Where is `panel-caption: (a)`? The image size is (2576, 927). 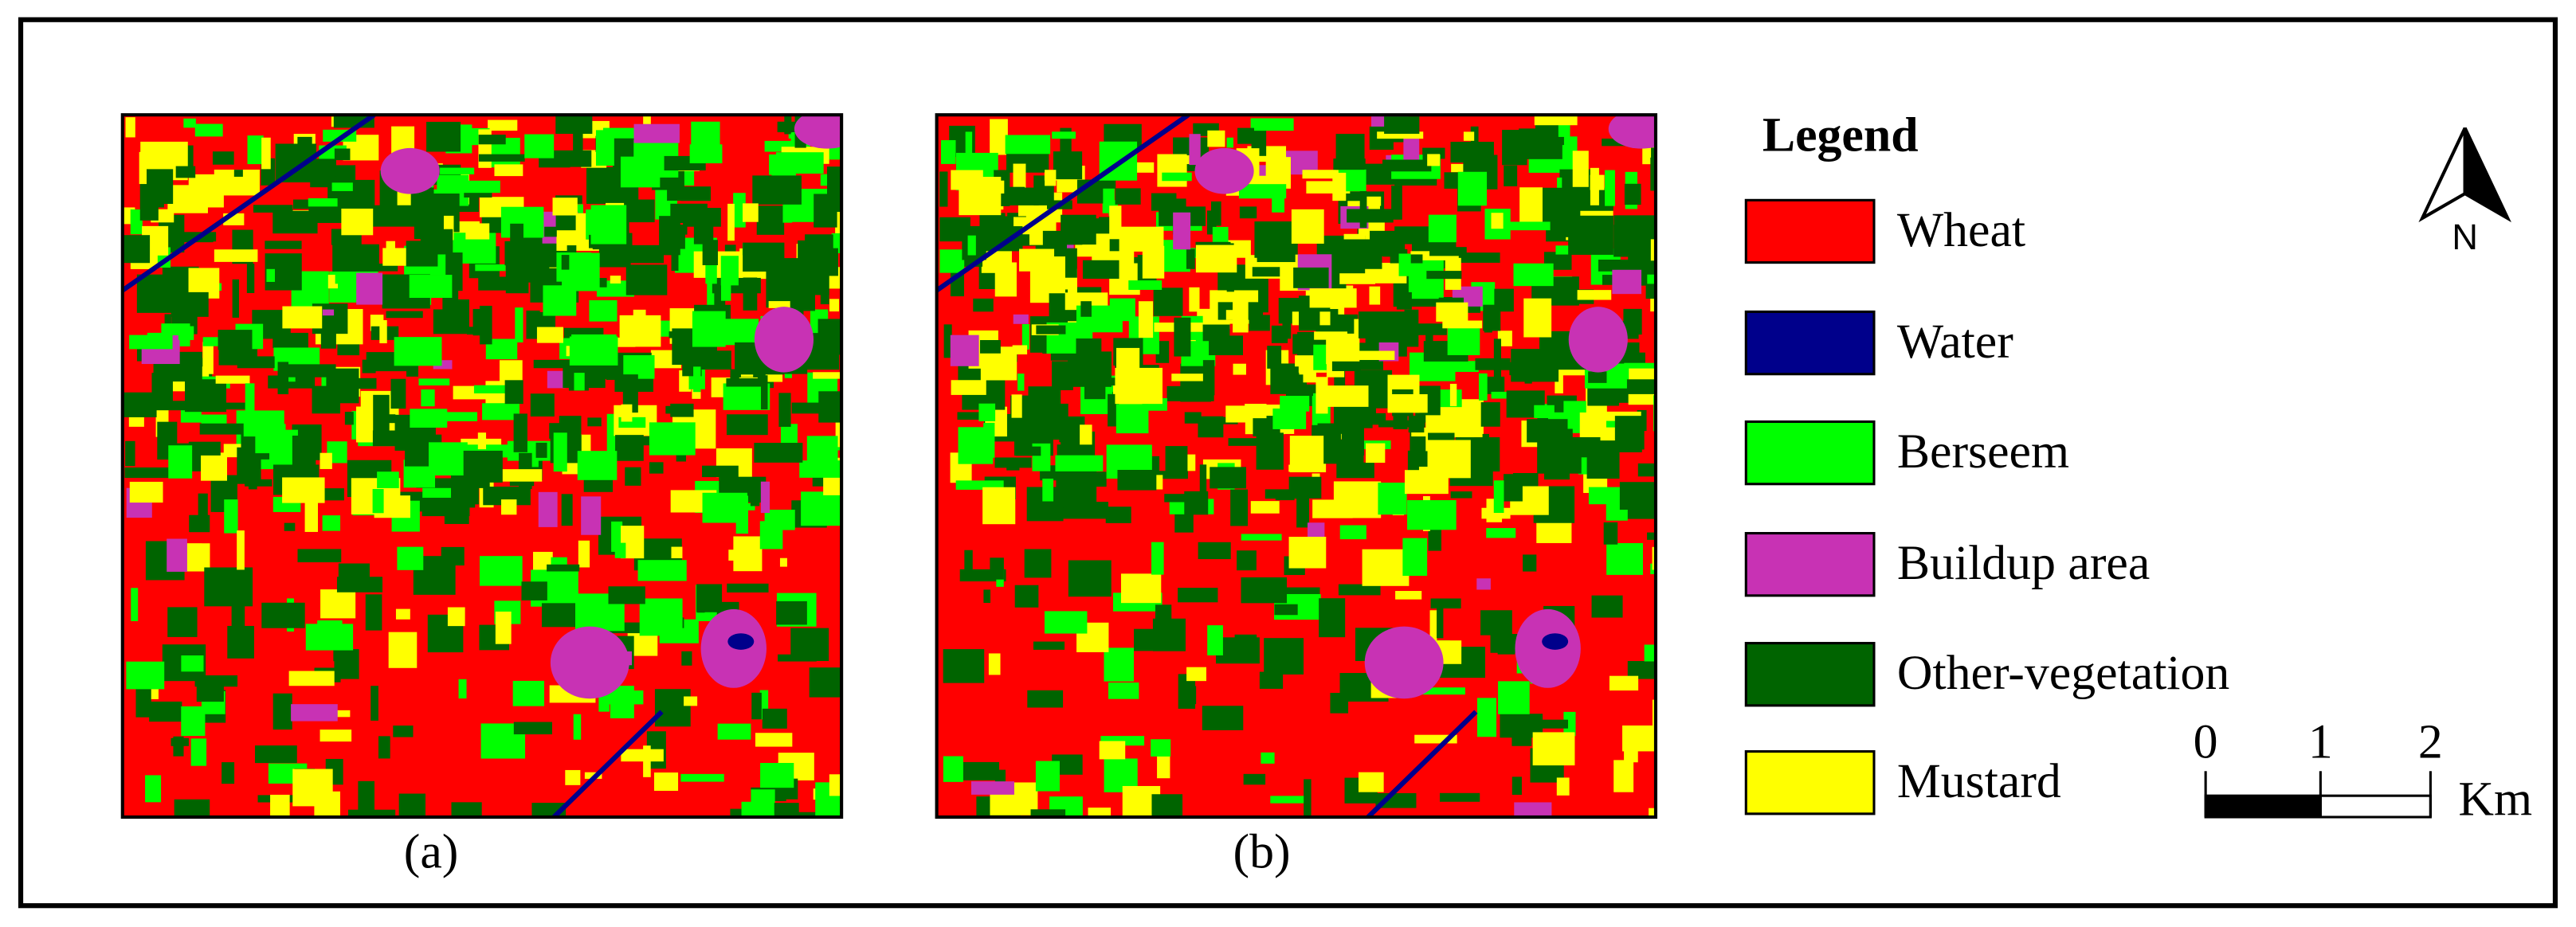 panel-caption: (a) is located at coordinates (431, 852).